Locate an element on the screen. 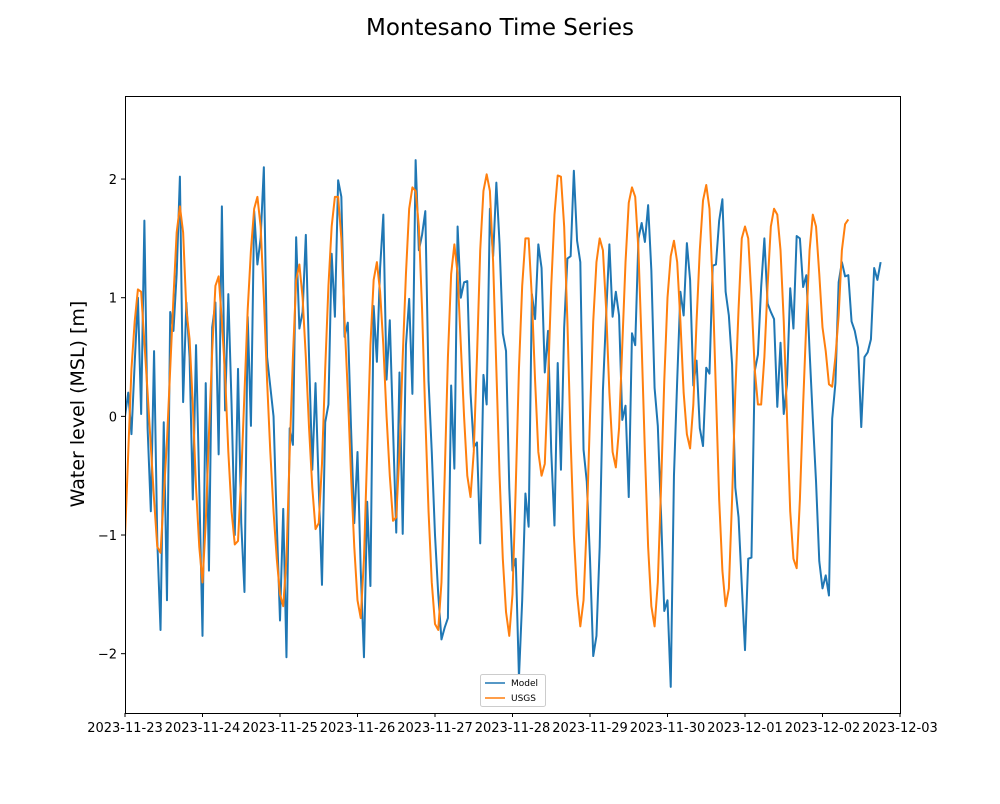 This screenshot has width=1000, height=804. legend-label-model: Model is located at coordinates (524, 684).